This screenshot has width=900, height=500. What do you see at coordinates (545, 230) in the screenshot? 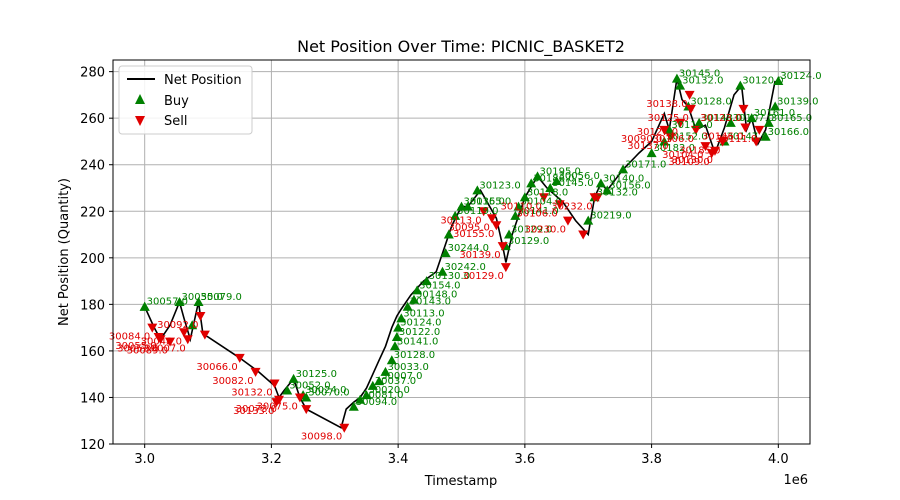
I see `sell-annotation: 30230.0` at bounding box center [545, 230].